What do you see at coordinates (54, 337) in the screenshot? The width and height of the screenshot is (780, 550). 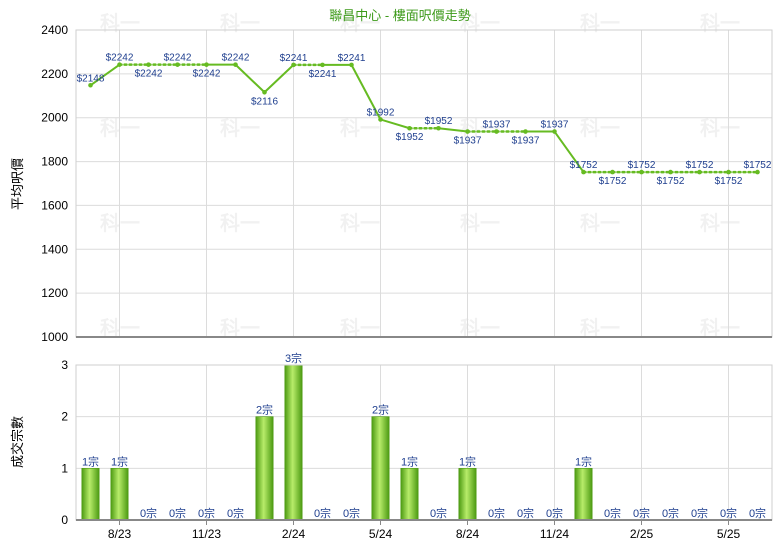 I see `y-tick-label: 1000` at bounding box center [54, 337].